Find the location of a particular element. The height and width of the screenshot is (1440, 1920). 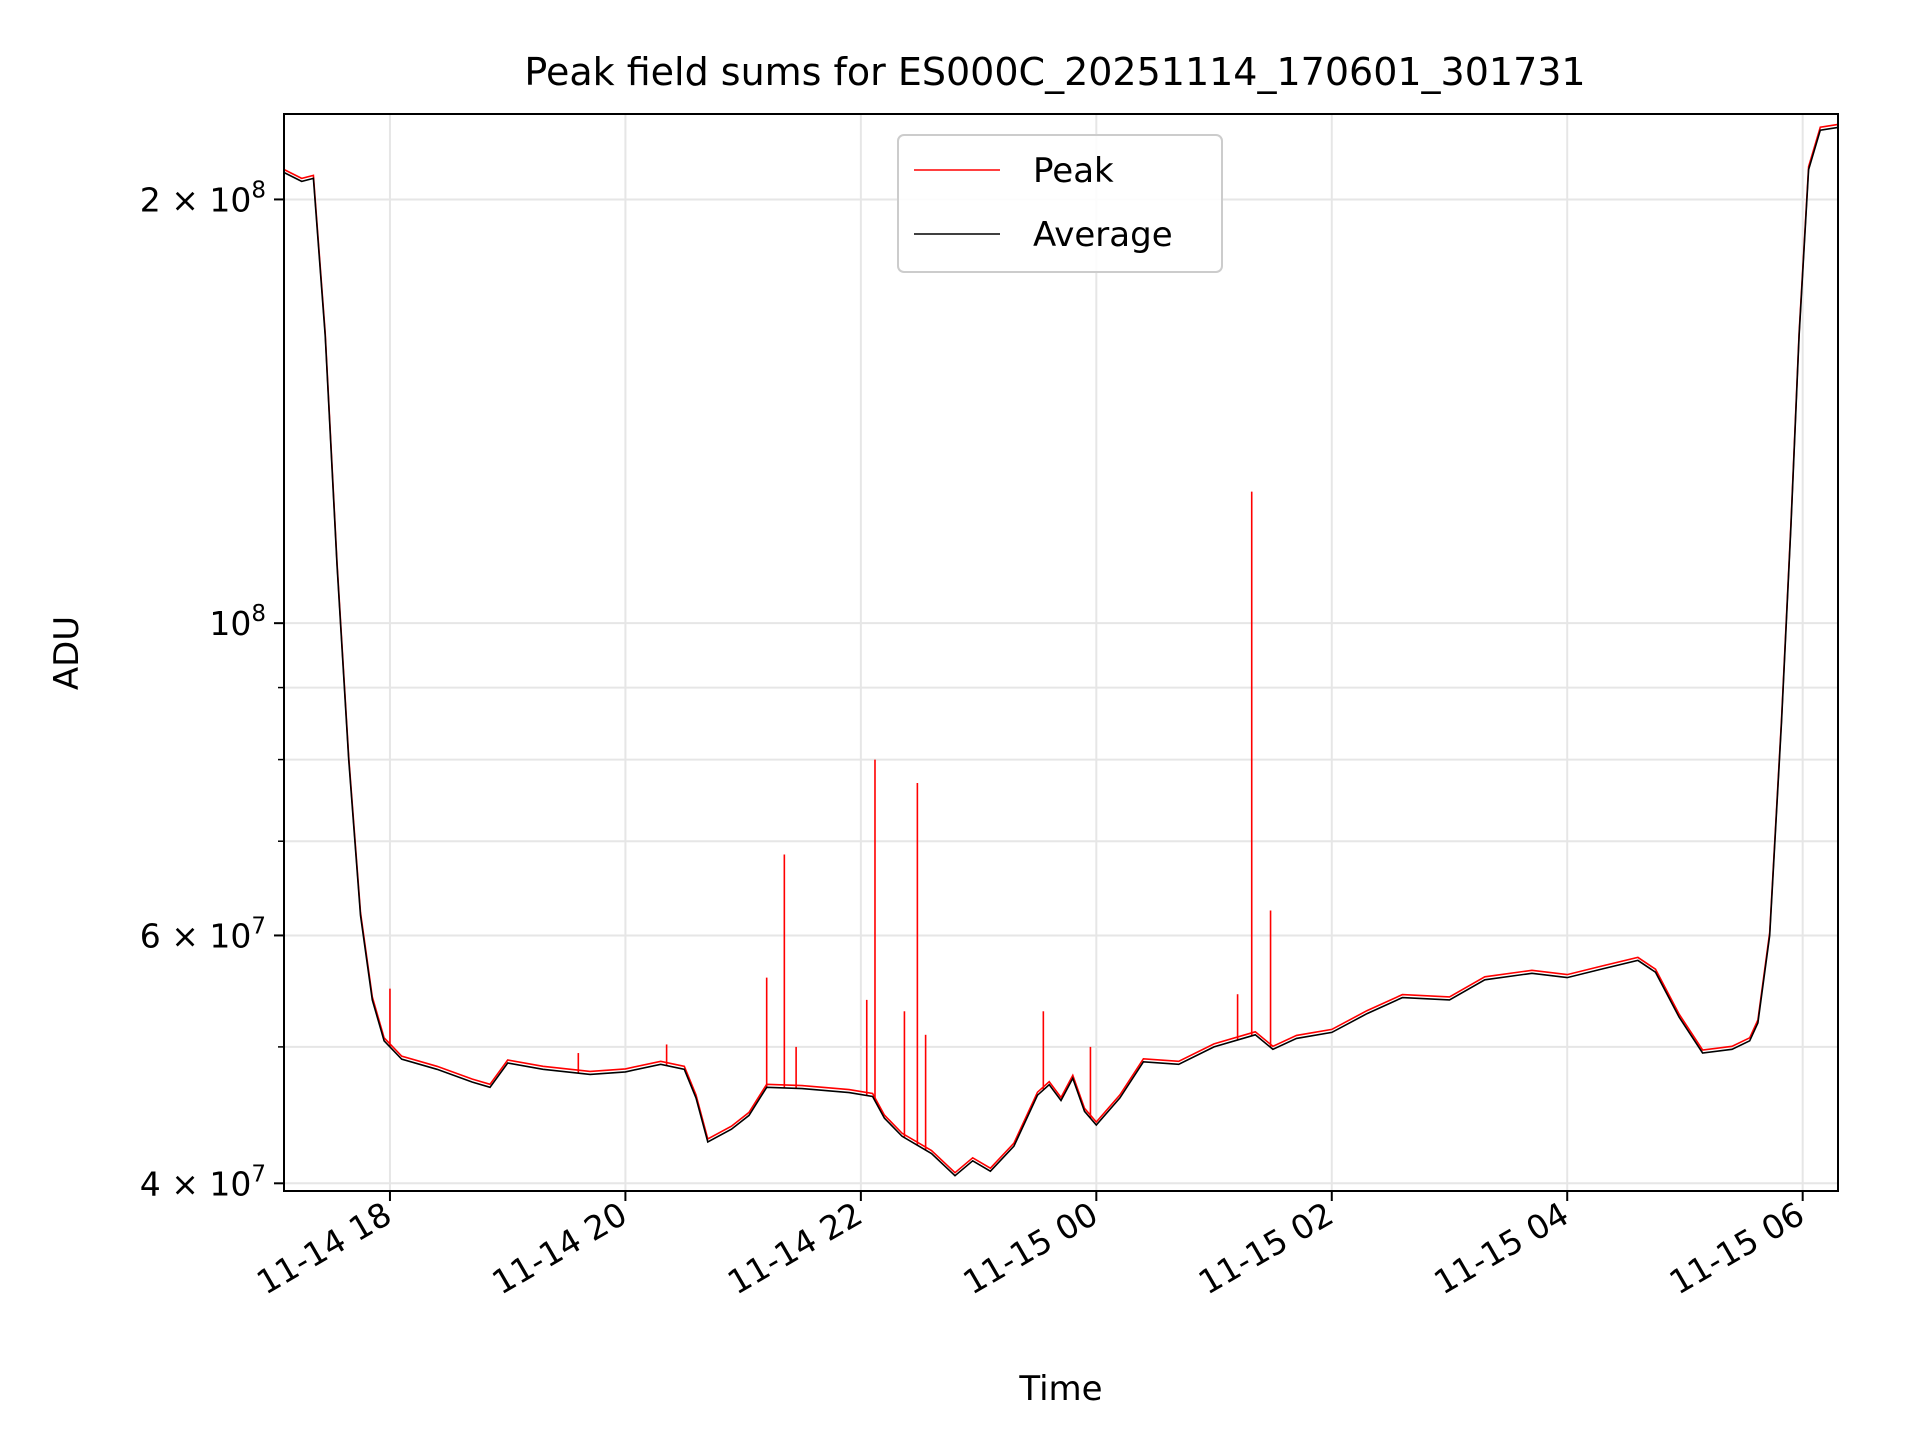

y-tick-label-base: 6 × 10 is located at coordinates (196, 935).